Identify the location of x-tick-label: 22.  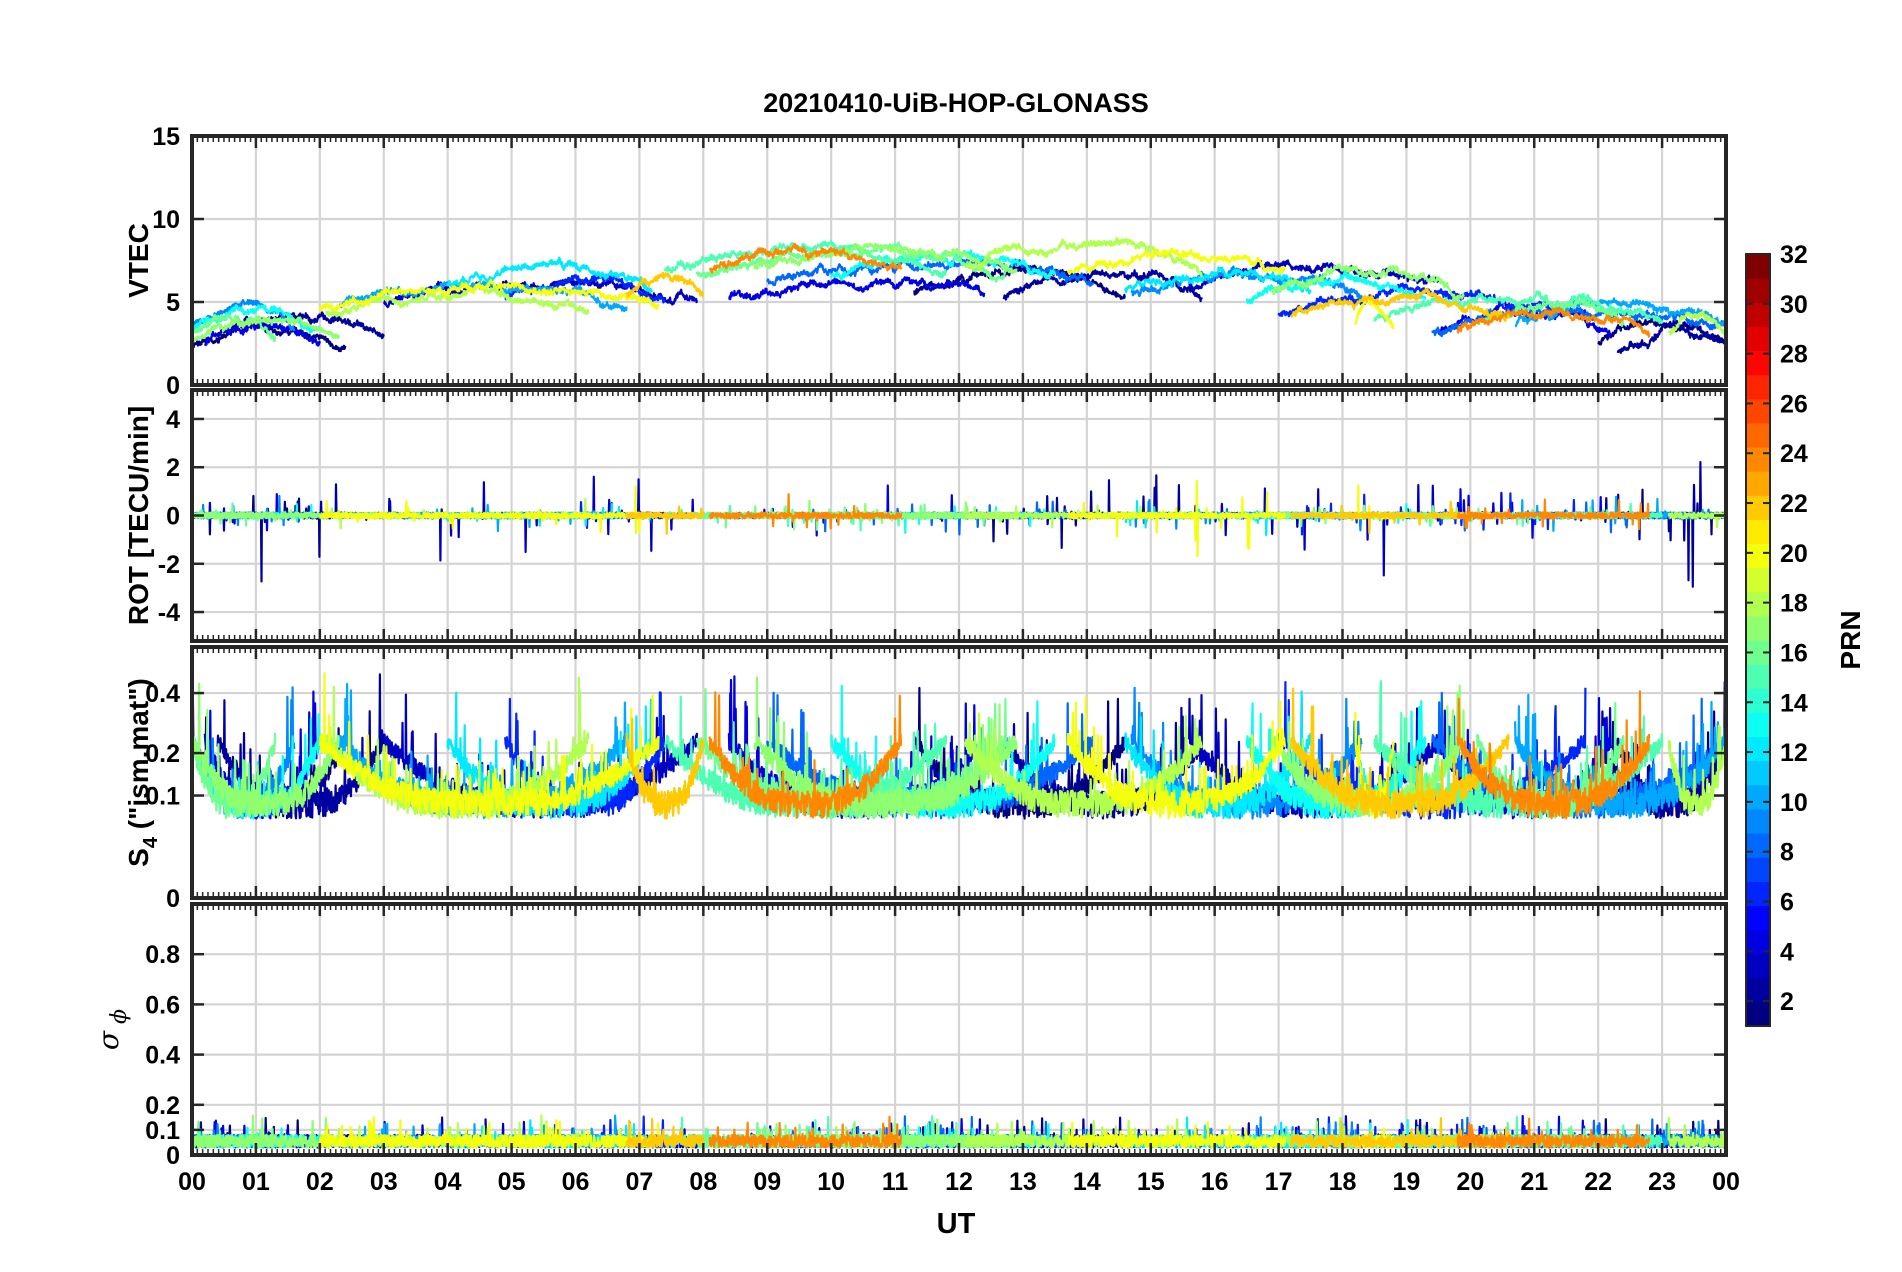
(1598, 1182).